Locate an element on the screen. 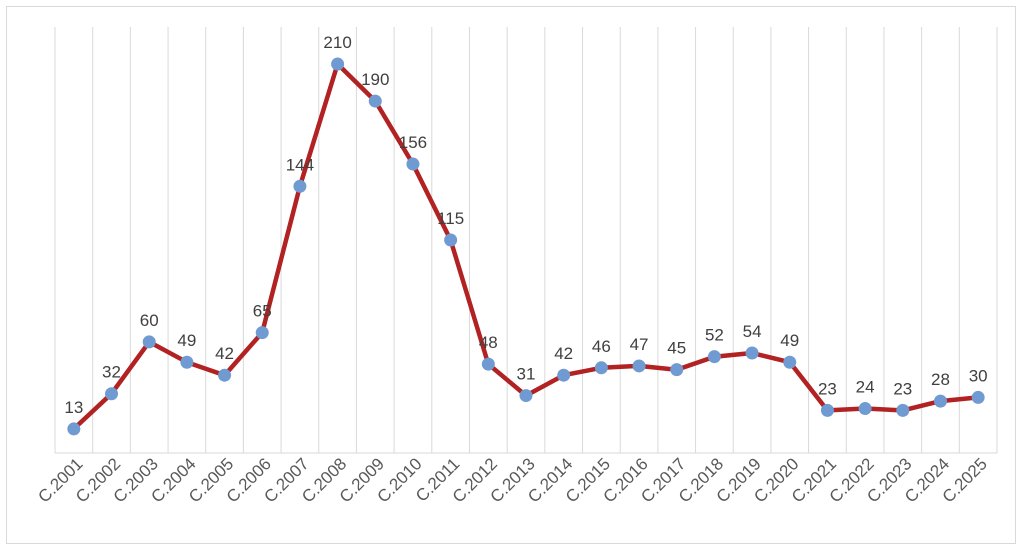 The width and height of the screenshot is (1024, 550). data-label: 28 is located at coordinates (940, 379).